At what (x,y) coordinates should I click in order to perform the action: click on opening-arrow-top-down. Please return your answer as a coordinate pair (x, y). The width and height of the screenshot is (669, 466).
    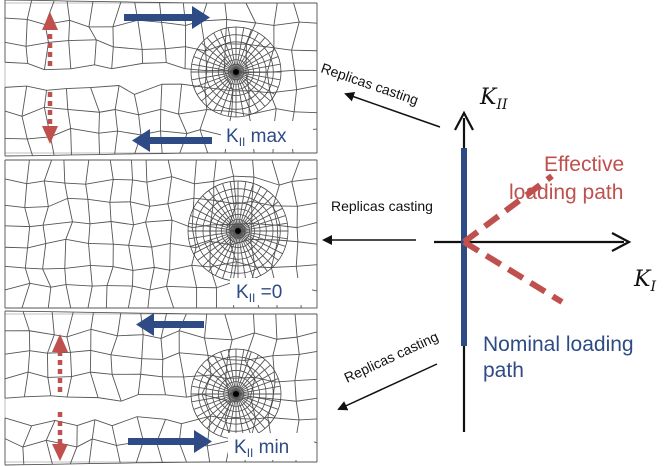
    Looking at the image, I should click on (50, 118).